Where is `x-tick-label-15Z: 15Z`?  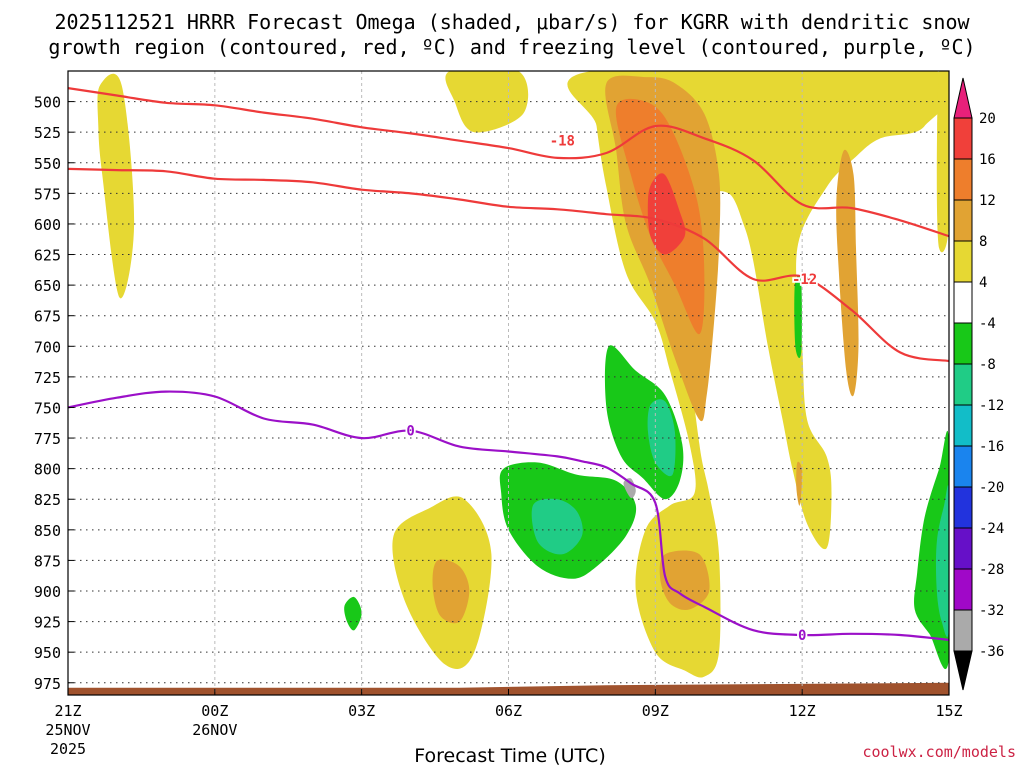
x-tick-label-15Z: 15Z is located at coordinates (948, 711).